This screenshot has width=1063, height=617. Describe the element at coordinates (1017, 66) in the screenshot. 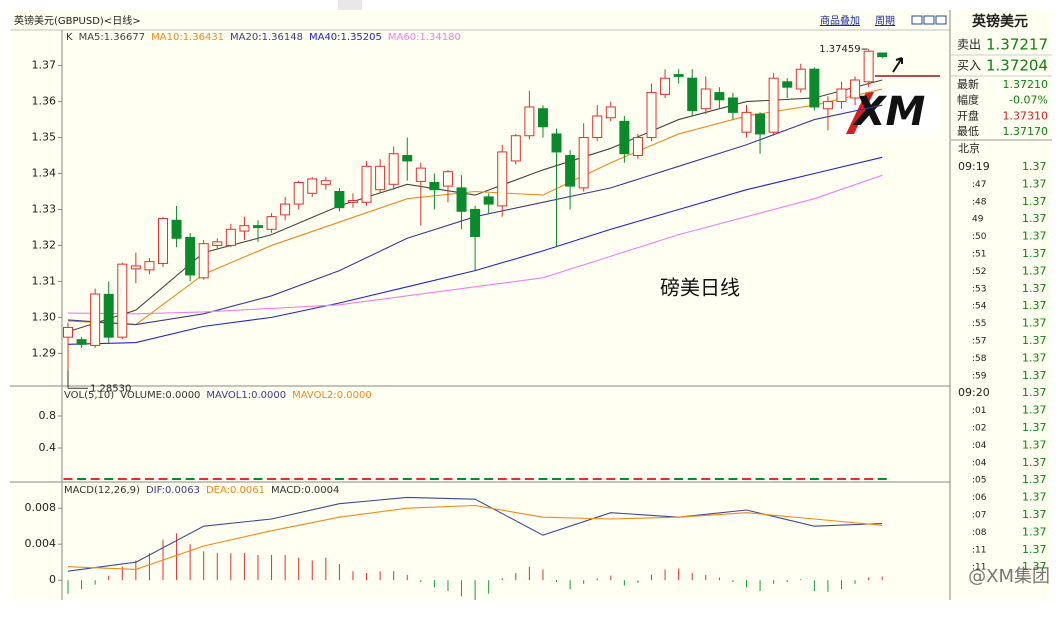

I see `quote-value: 1.37204` at that location.